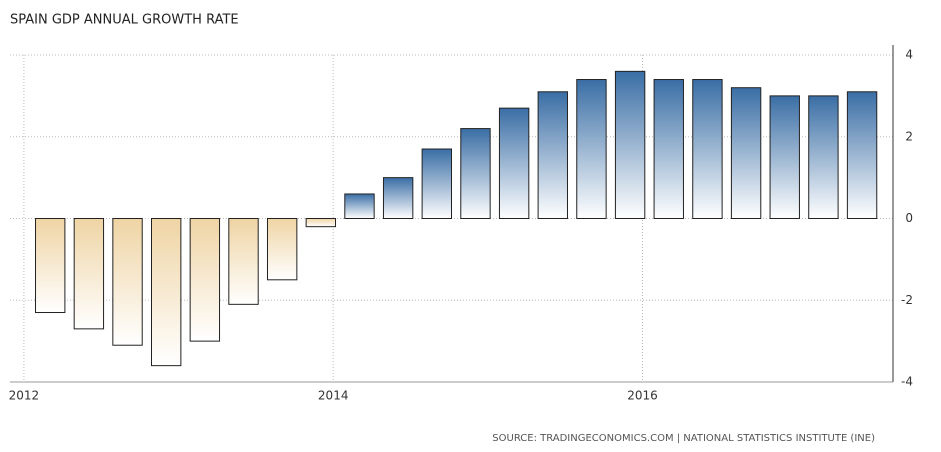 This screenshot has width=941, height=452. Describe the element at coordinates (909, 55) in the screenshot. I see `y-tick-label: 4` at that location.